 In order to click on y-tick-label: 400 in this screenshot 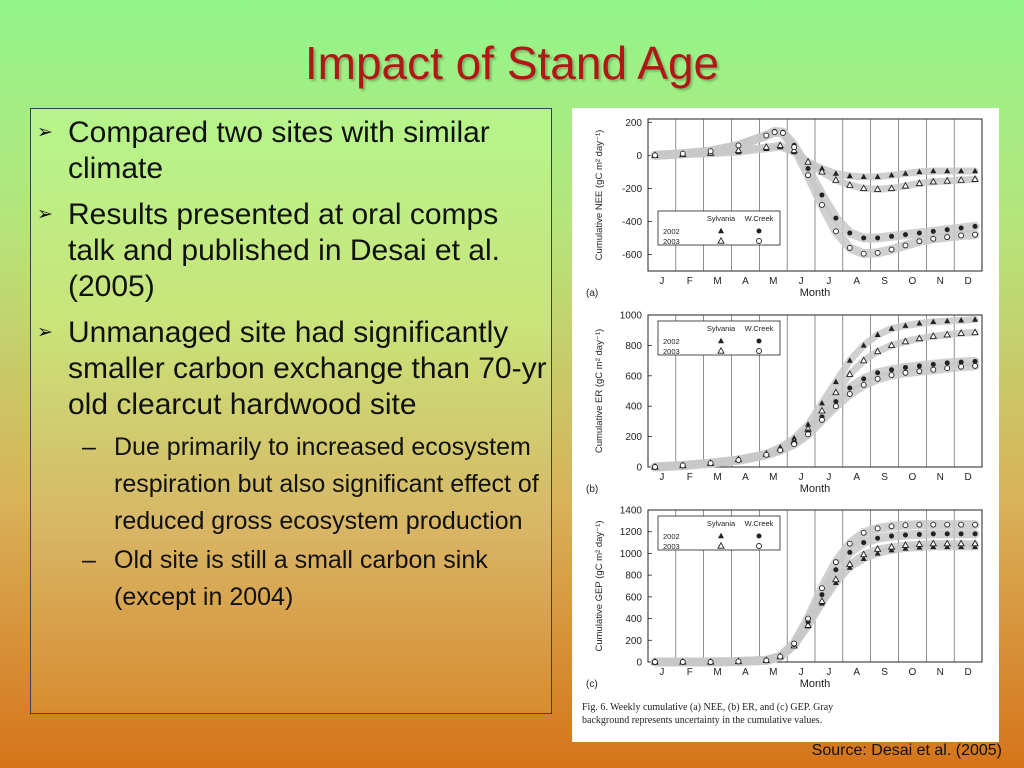, I will do `click(633, 407)`.